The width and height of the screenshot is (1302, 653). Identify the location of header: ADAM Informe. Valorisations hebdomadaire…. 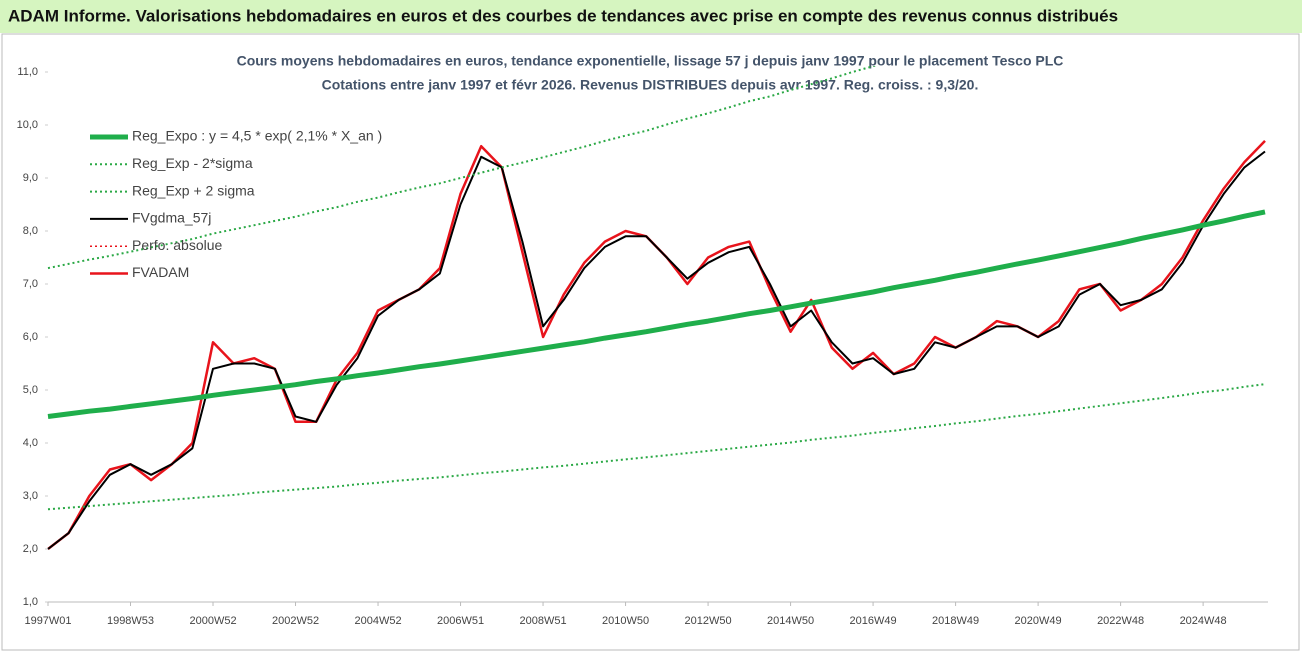
(563, 15).